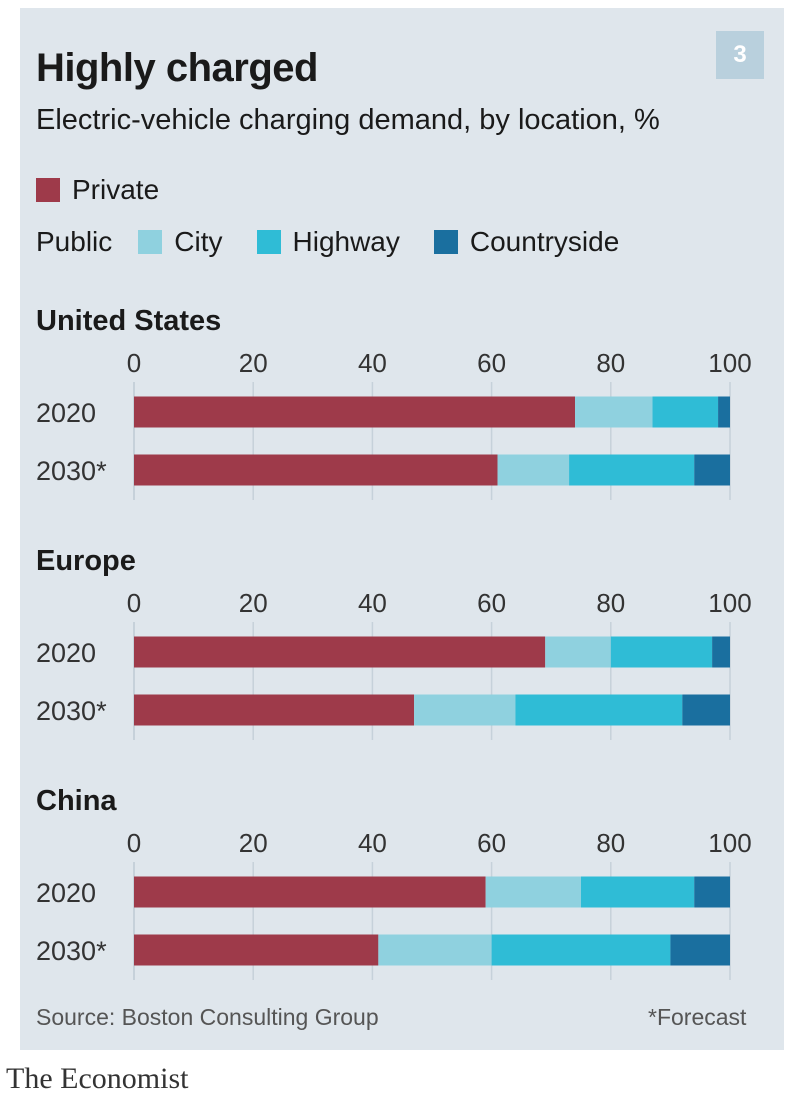 The width and height of the screenshot is (800, 1101). Describe the element at coordinates (721, 652) in the screenshot. I see `bar-countryside-europe-2020` at that location.